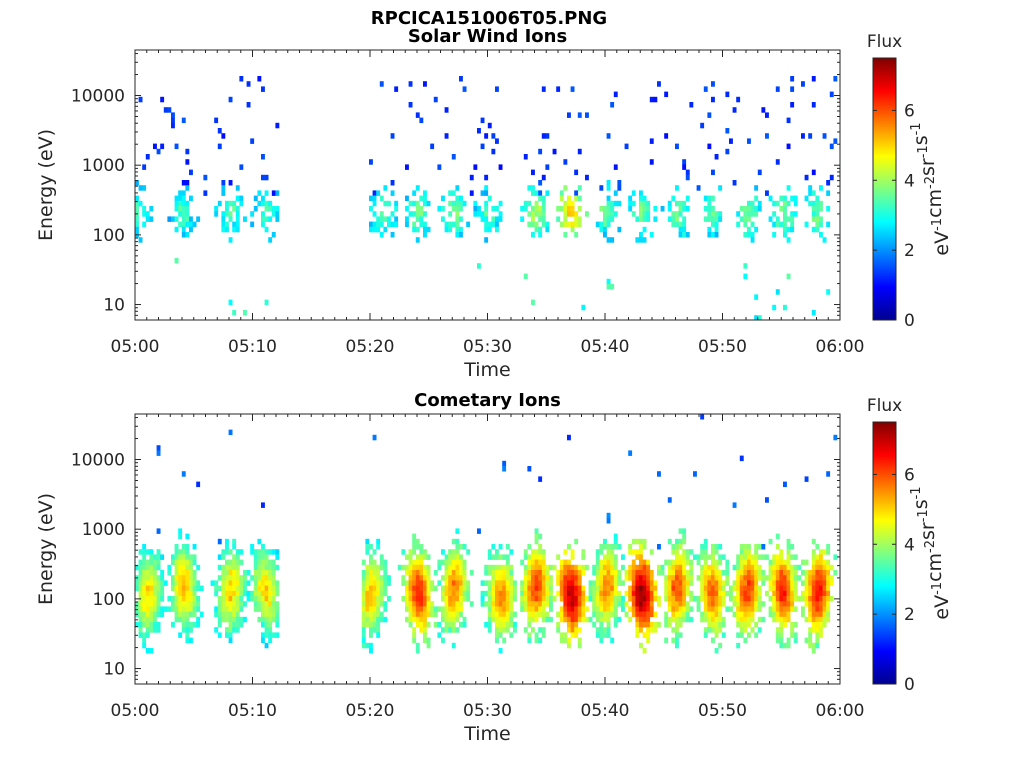 This screenshot has height=768, width=1024. Describe the element at coordinates (135, 711) in the screenshot. I see `x-tick-label: 05:00` at that location.